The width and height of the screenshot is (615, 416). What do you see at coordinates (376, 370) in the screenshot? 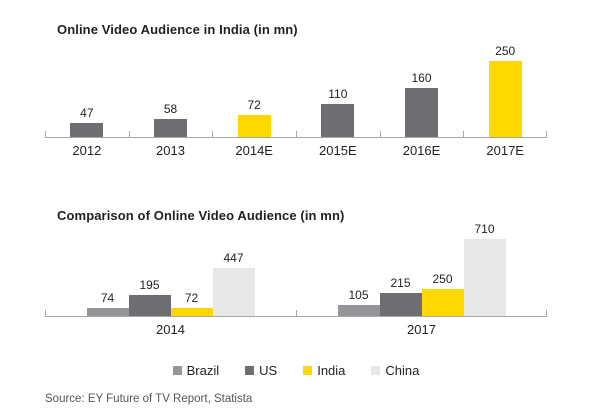
I see `china-swatch-icon` at bounding box center [376, 370].